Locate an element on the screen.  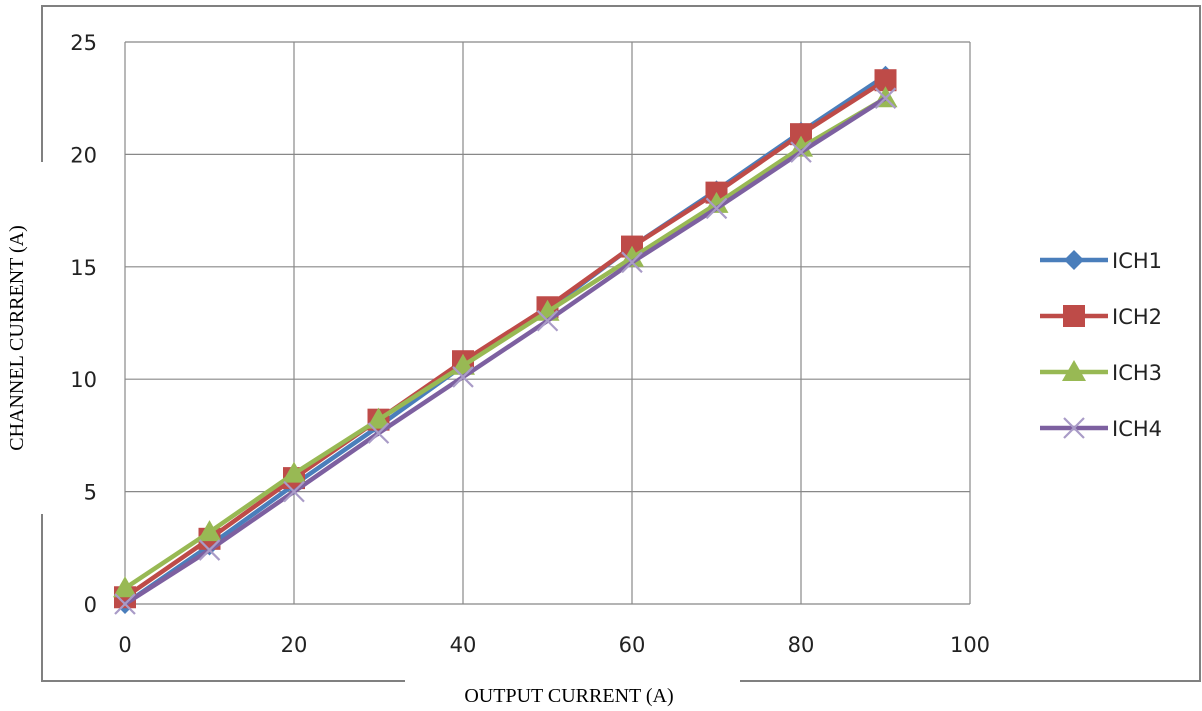
x-tick-label: 20 is located at coordinates (294, 645).